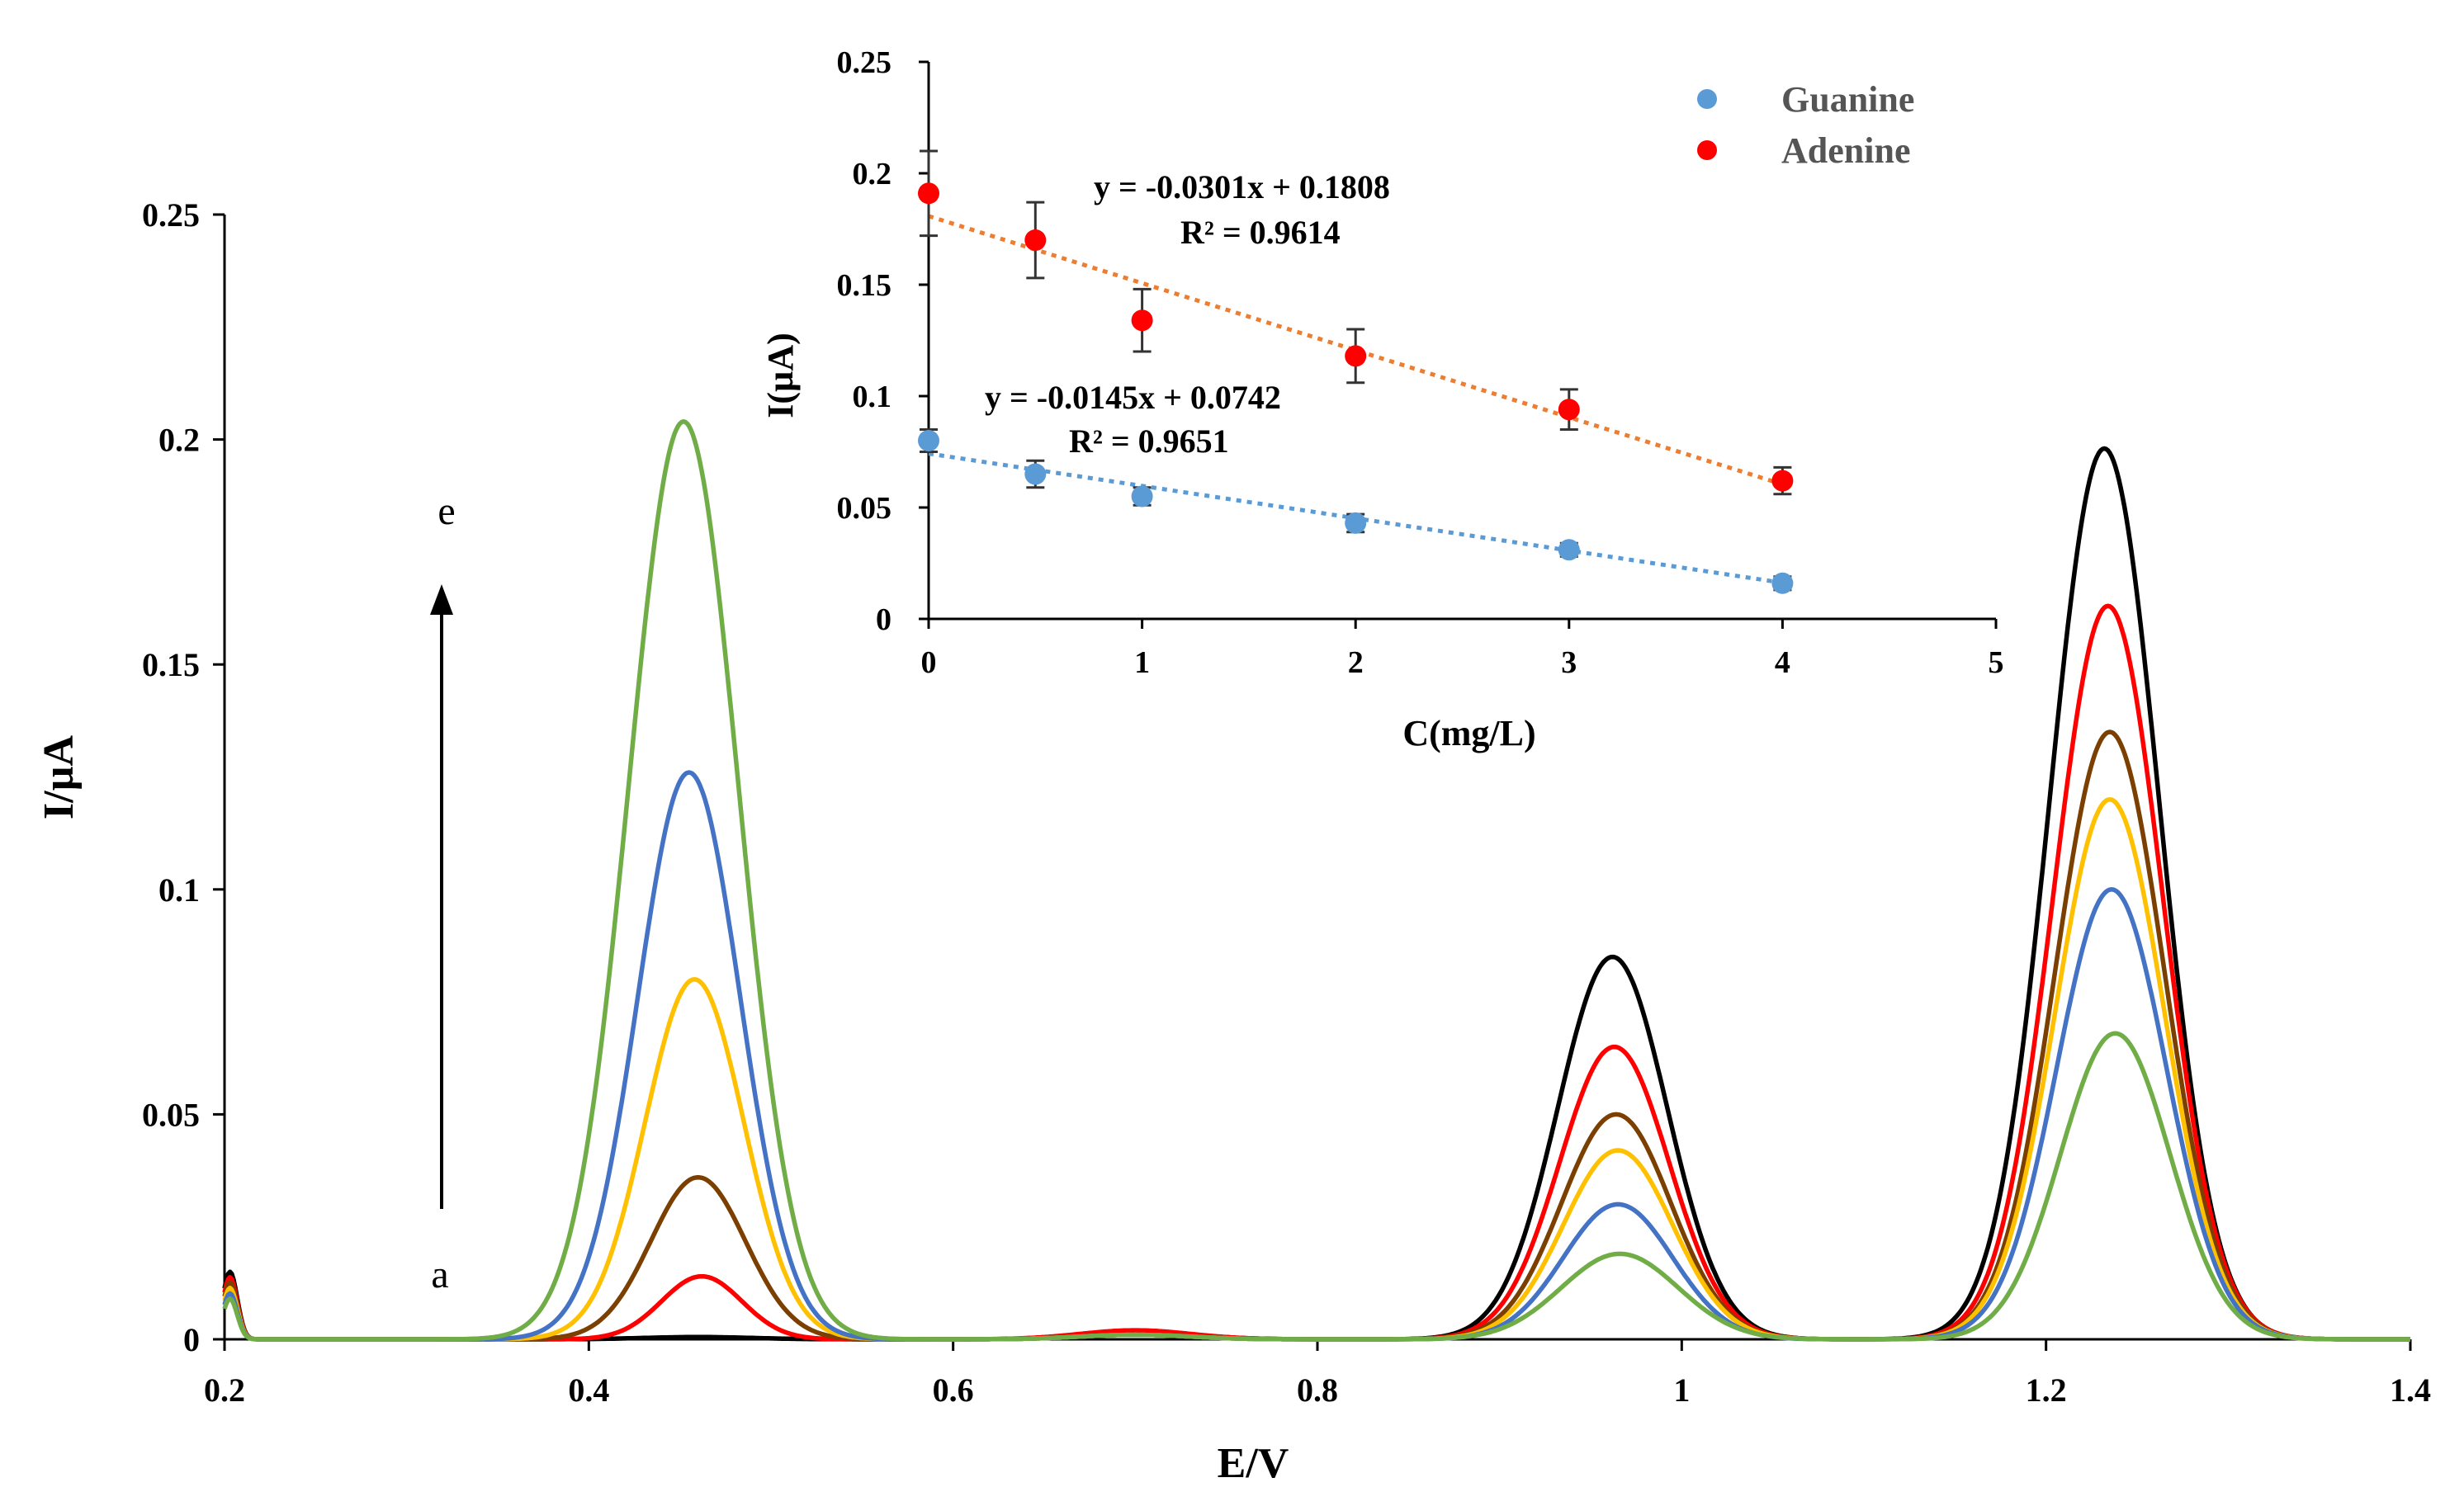 The width and height of the screenshot is (2464, 1506). I want to click on inset-y-tick-label: 0.2, so click(872, 174).